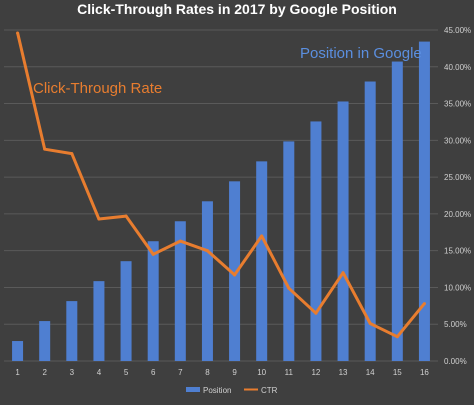  What do you see at coordinates (269, 390) in the screenshot?
I see `legend-label-ctr: CTR` at bounding box center [269, 390].